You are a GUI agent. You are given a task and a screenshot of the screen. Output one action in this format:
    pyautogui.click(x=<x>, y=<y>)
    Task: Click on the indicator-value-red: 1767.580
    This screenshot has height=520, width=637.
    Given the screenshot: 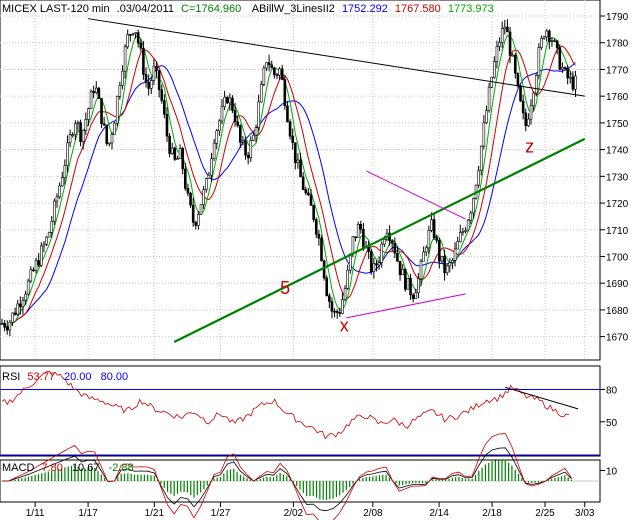 What is the action you would take?
    pyautogui.click(x=418, y=9)
    